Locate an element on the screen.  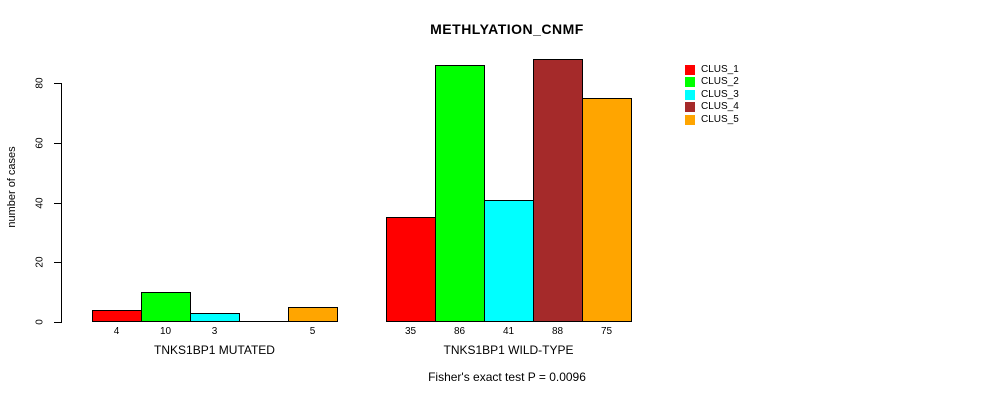
legend-label: CLUS_2 is located at coordinates (720, 82).